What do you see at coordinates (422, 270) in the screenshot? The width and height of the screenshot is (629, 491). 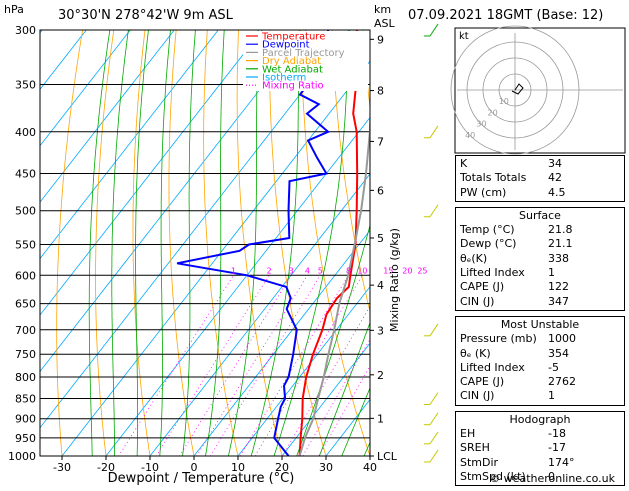 I see `mixing-ratio-label: 25` at bounding box center [422, 270].